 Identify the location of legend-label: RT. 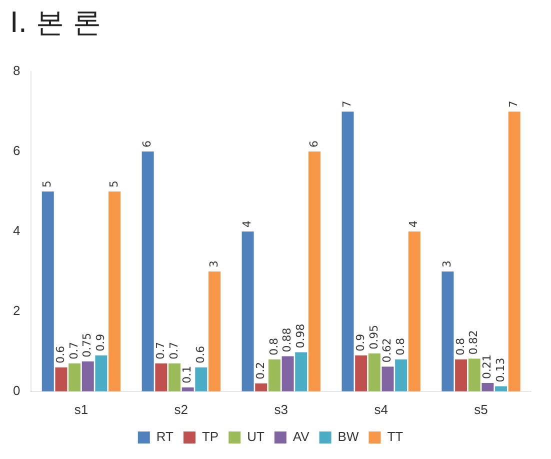
(165, 436).